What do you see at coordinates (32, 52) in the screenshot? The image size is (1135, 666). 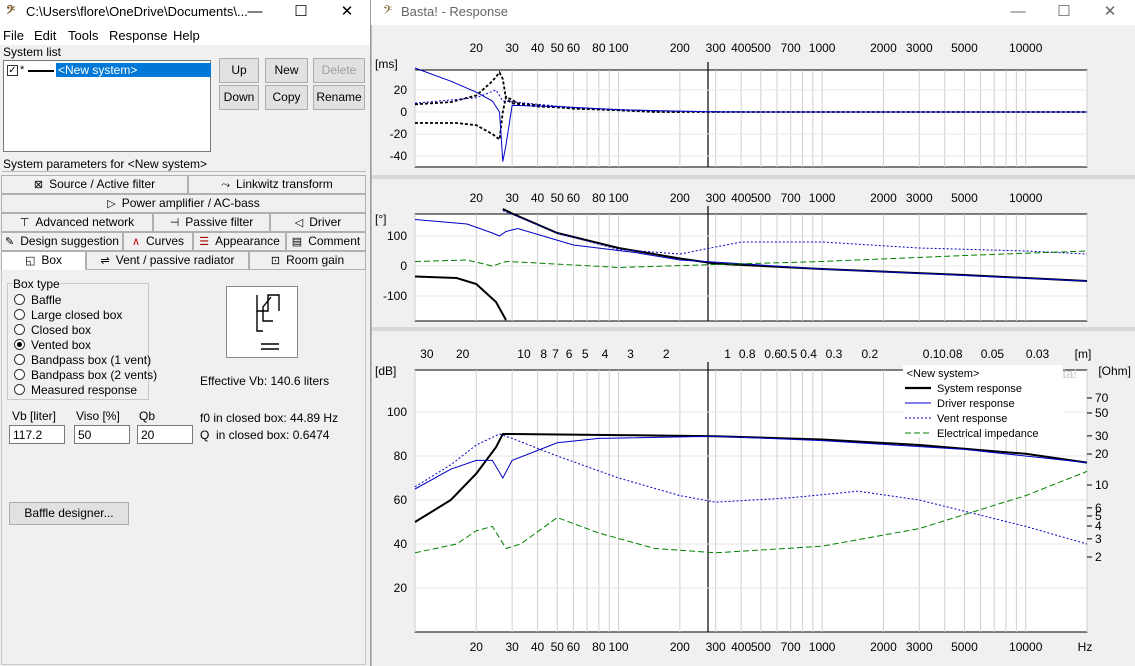 I see `system-list-label: System list` at bounding box center [32, 52].